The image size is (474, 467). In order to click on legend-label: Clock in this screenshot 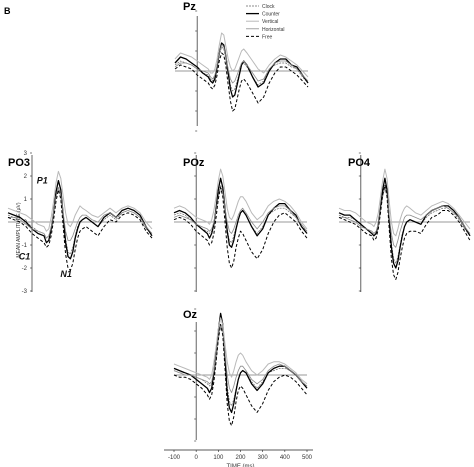, I will do `click(268, 7)`.